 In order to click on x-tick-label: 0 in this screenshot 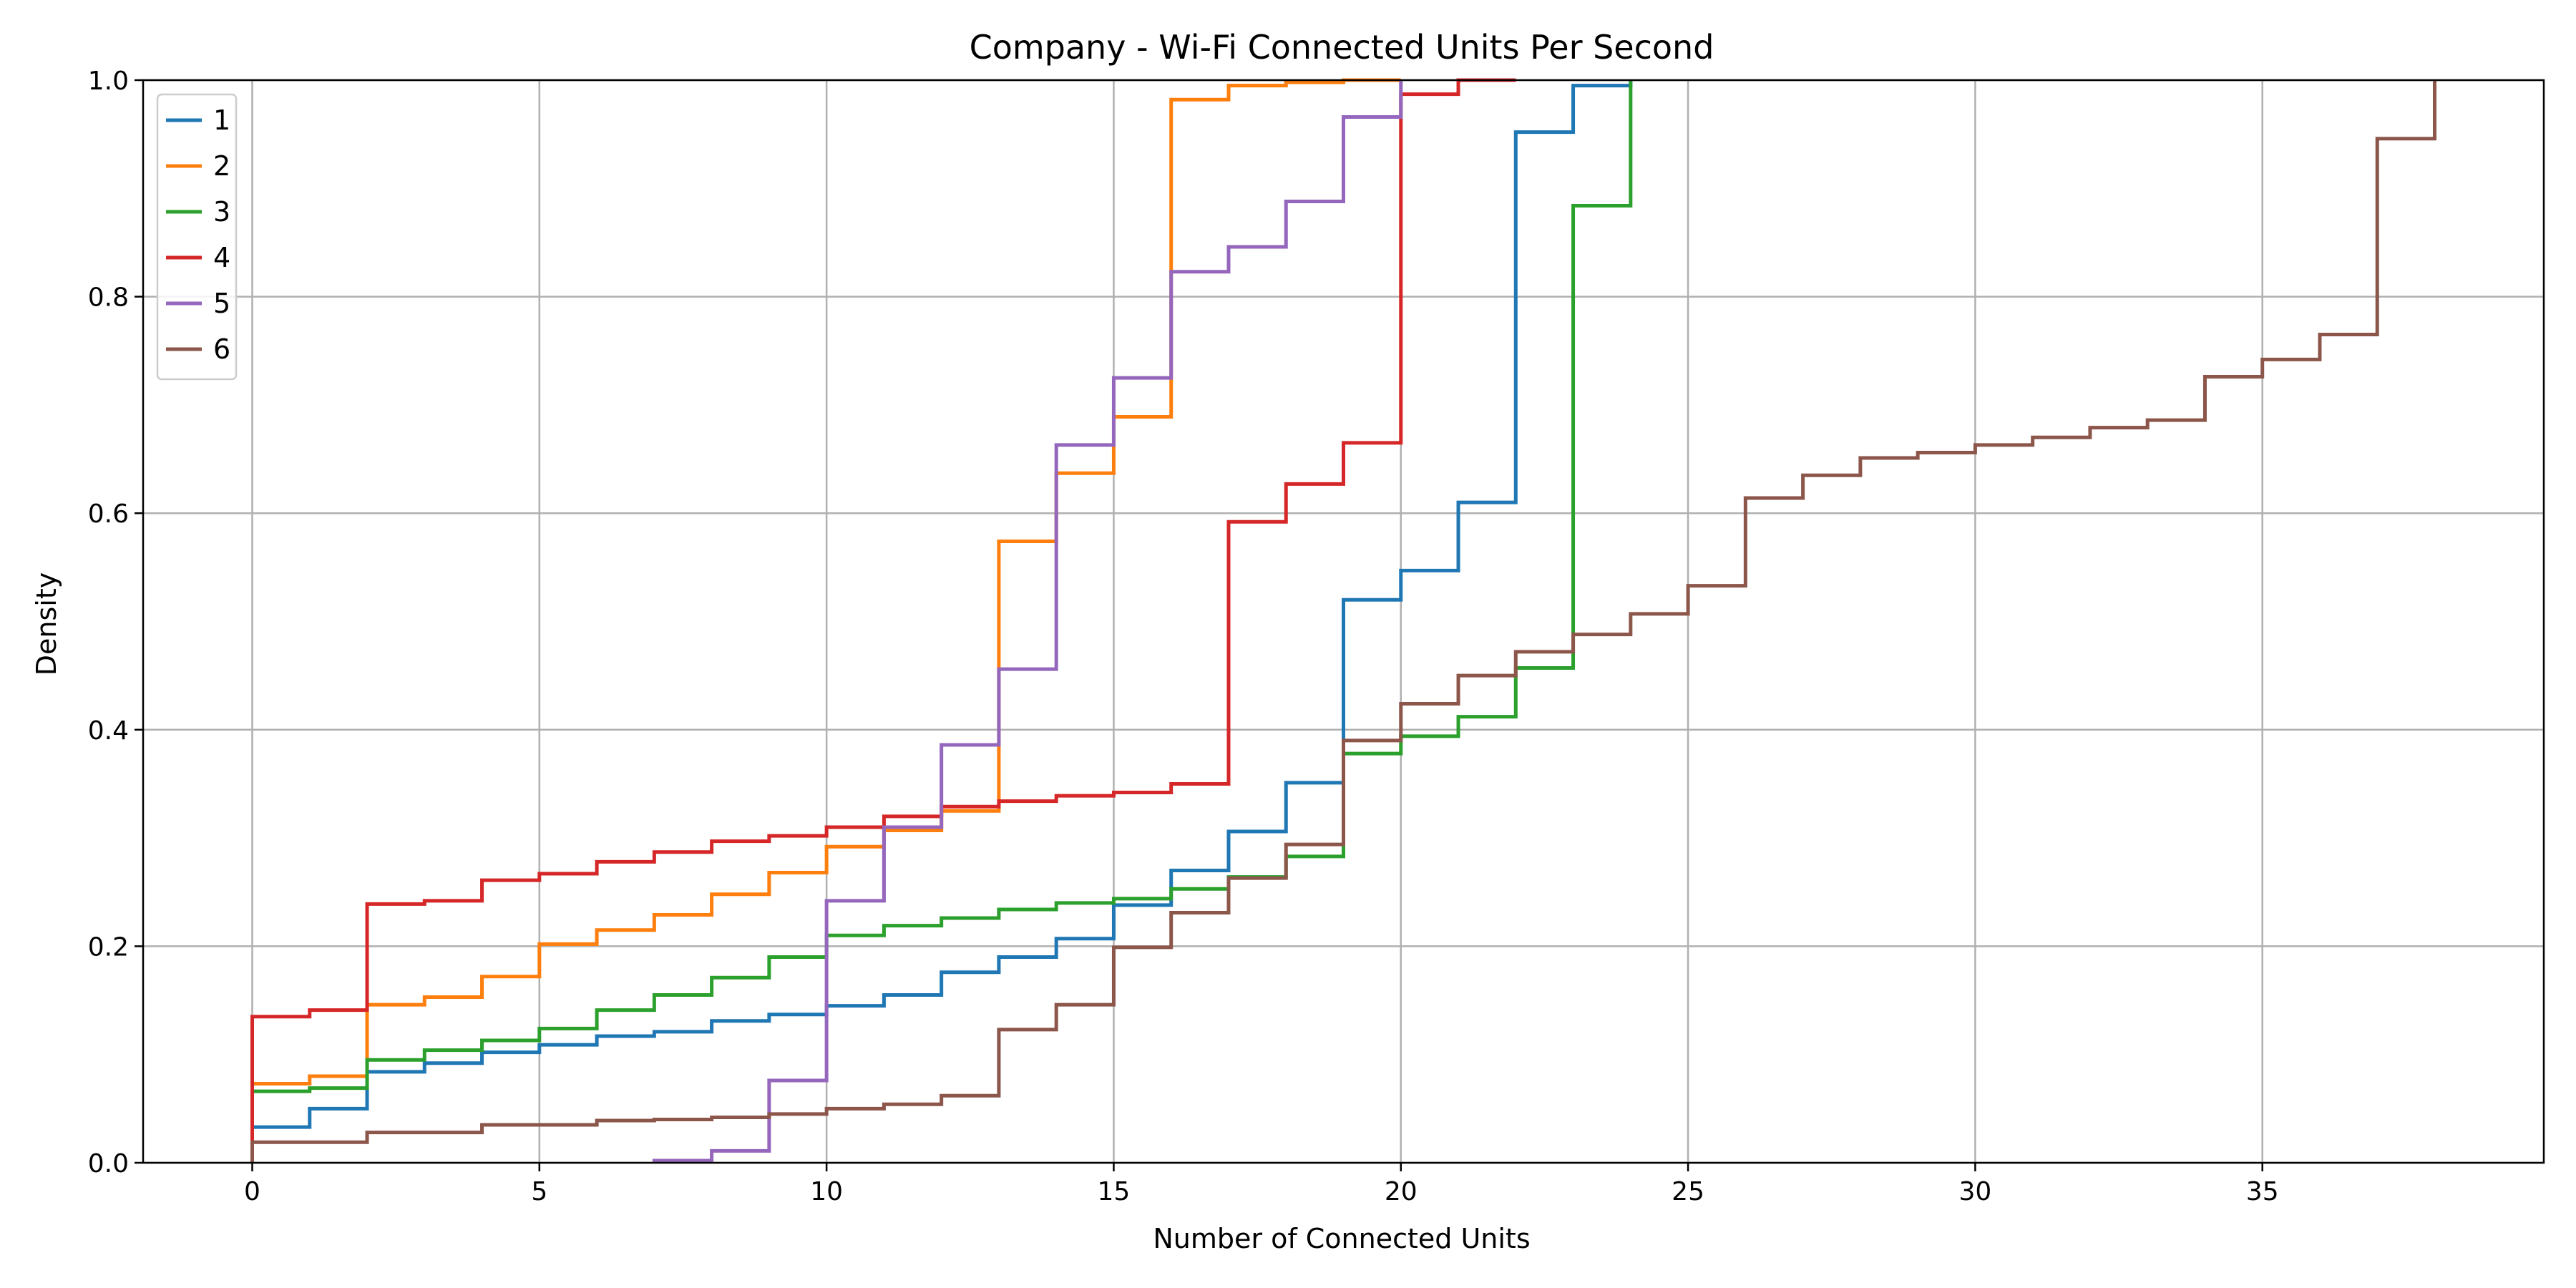, I will do `click(252, 1191)`.